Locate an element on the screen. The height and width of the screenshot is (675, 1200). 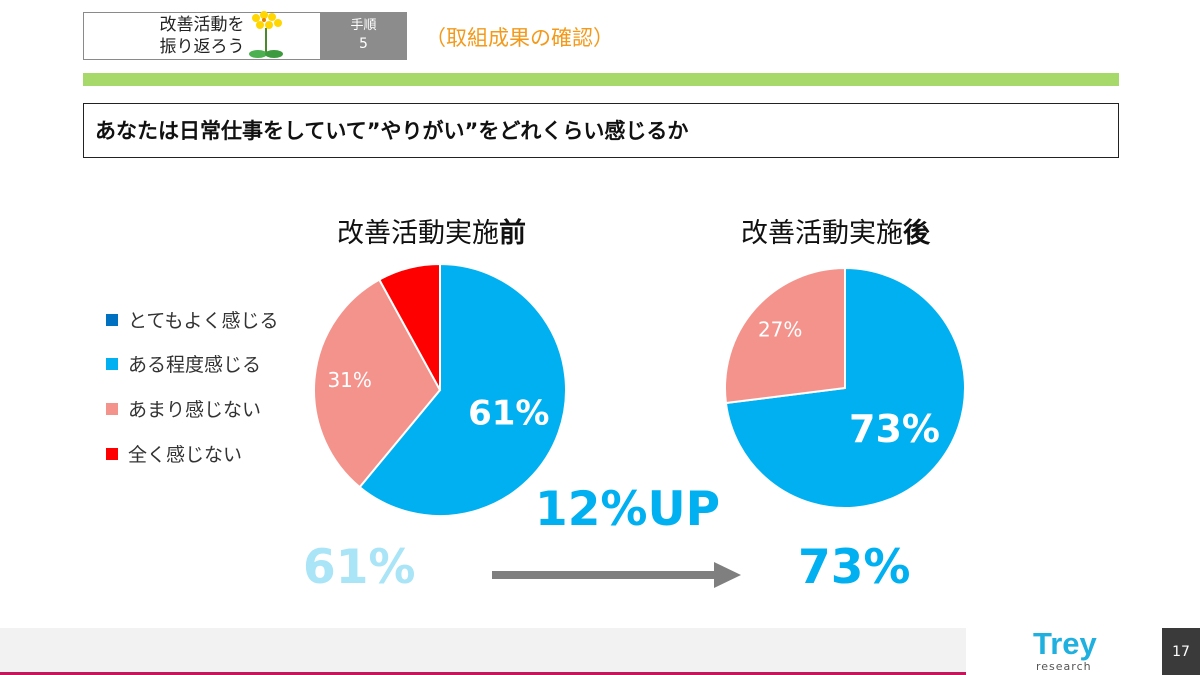
header-divider is located at coordinates (601, 79).